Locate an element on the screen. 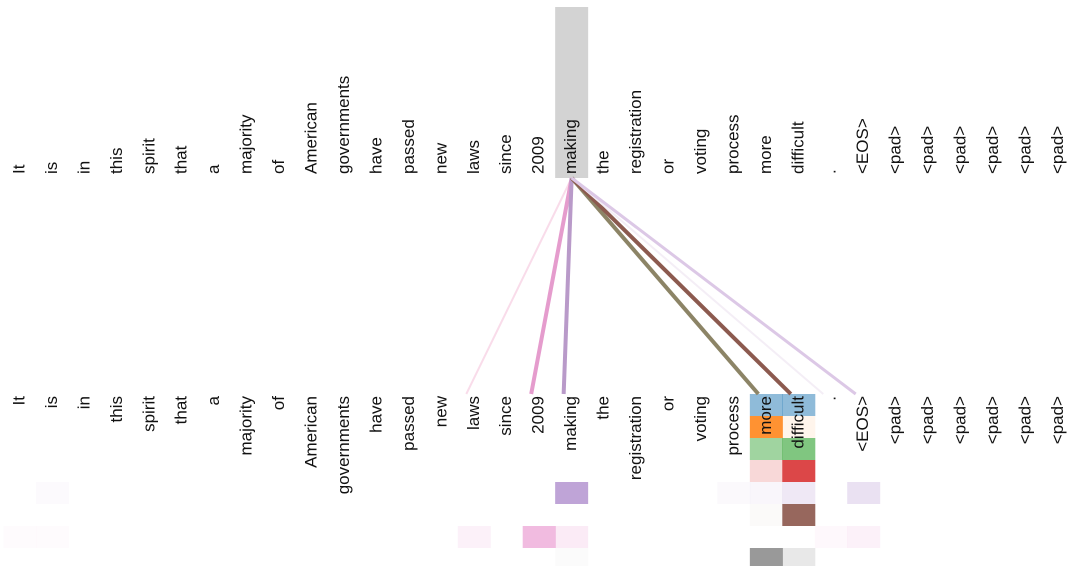 The image size is (1075, 566). target-token: laws is located at coordinates (473, 413).